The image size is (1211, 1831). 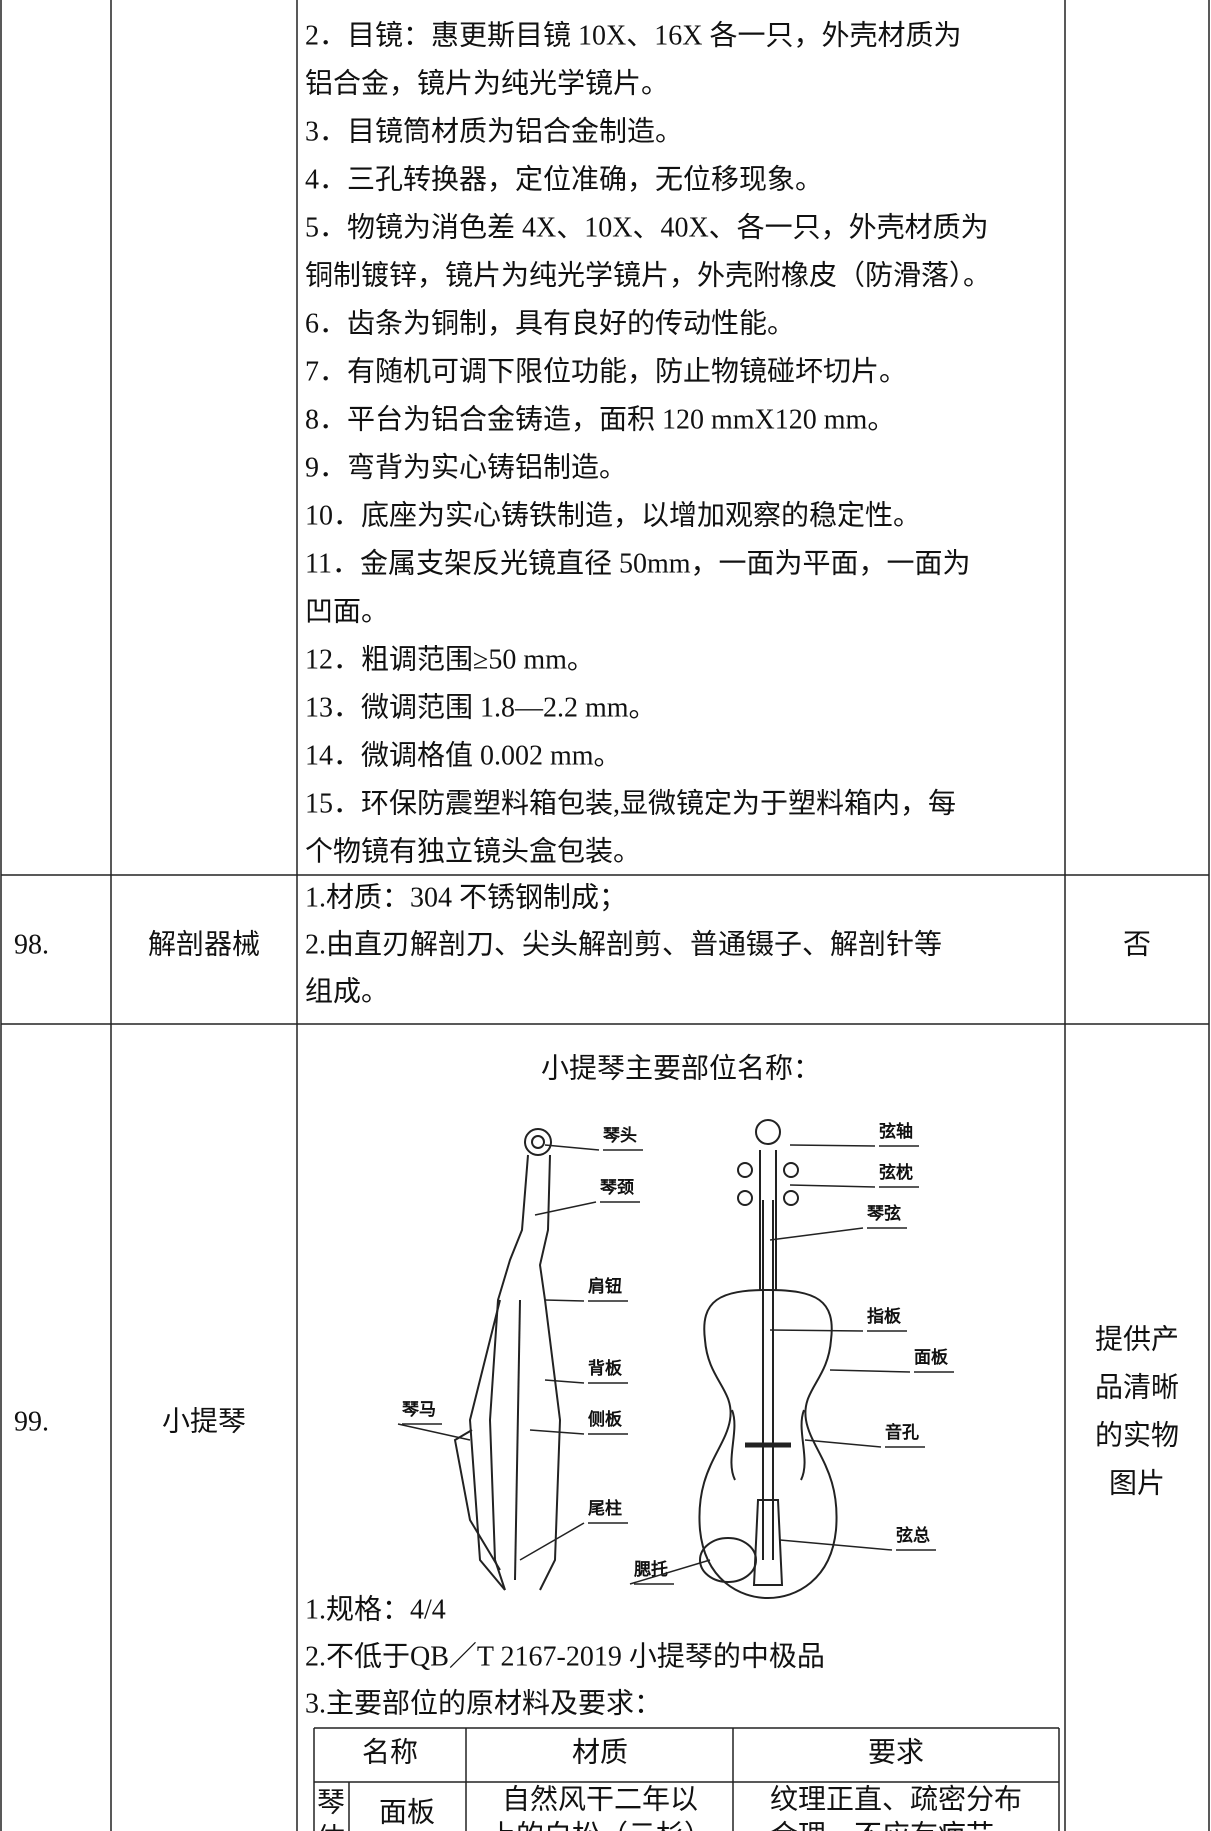 I want to click on sub-table-cell: 纹理正直、疏密分布, so click(x=896, y=1799).